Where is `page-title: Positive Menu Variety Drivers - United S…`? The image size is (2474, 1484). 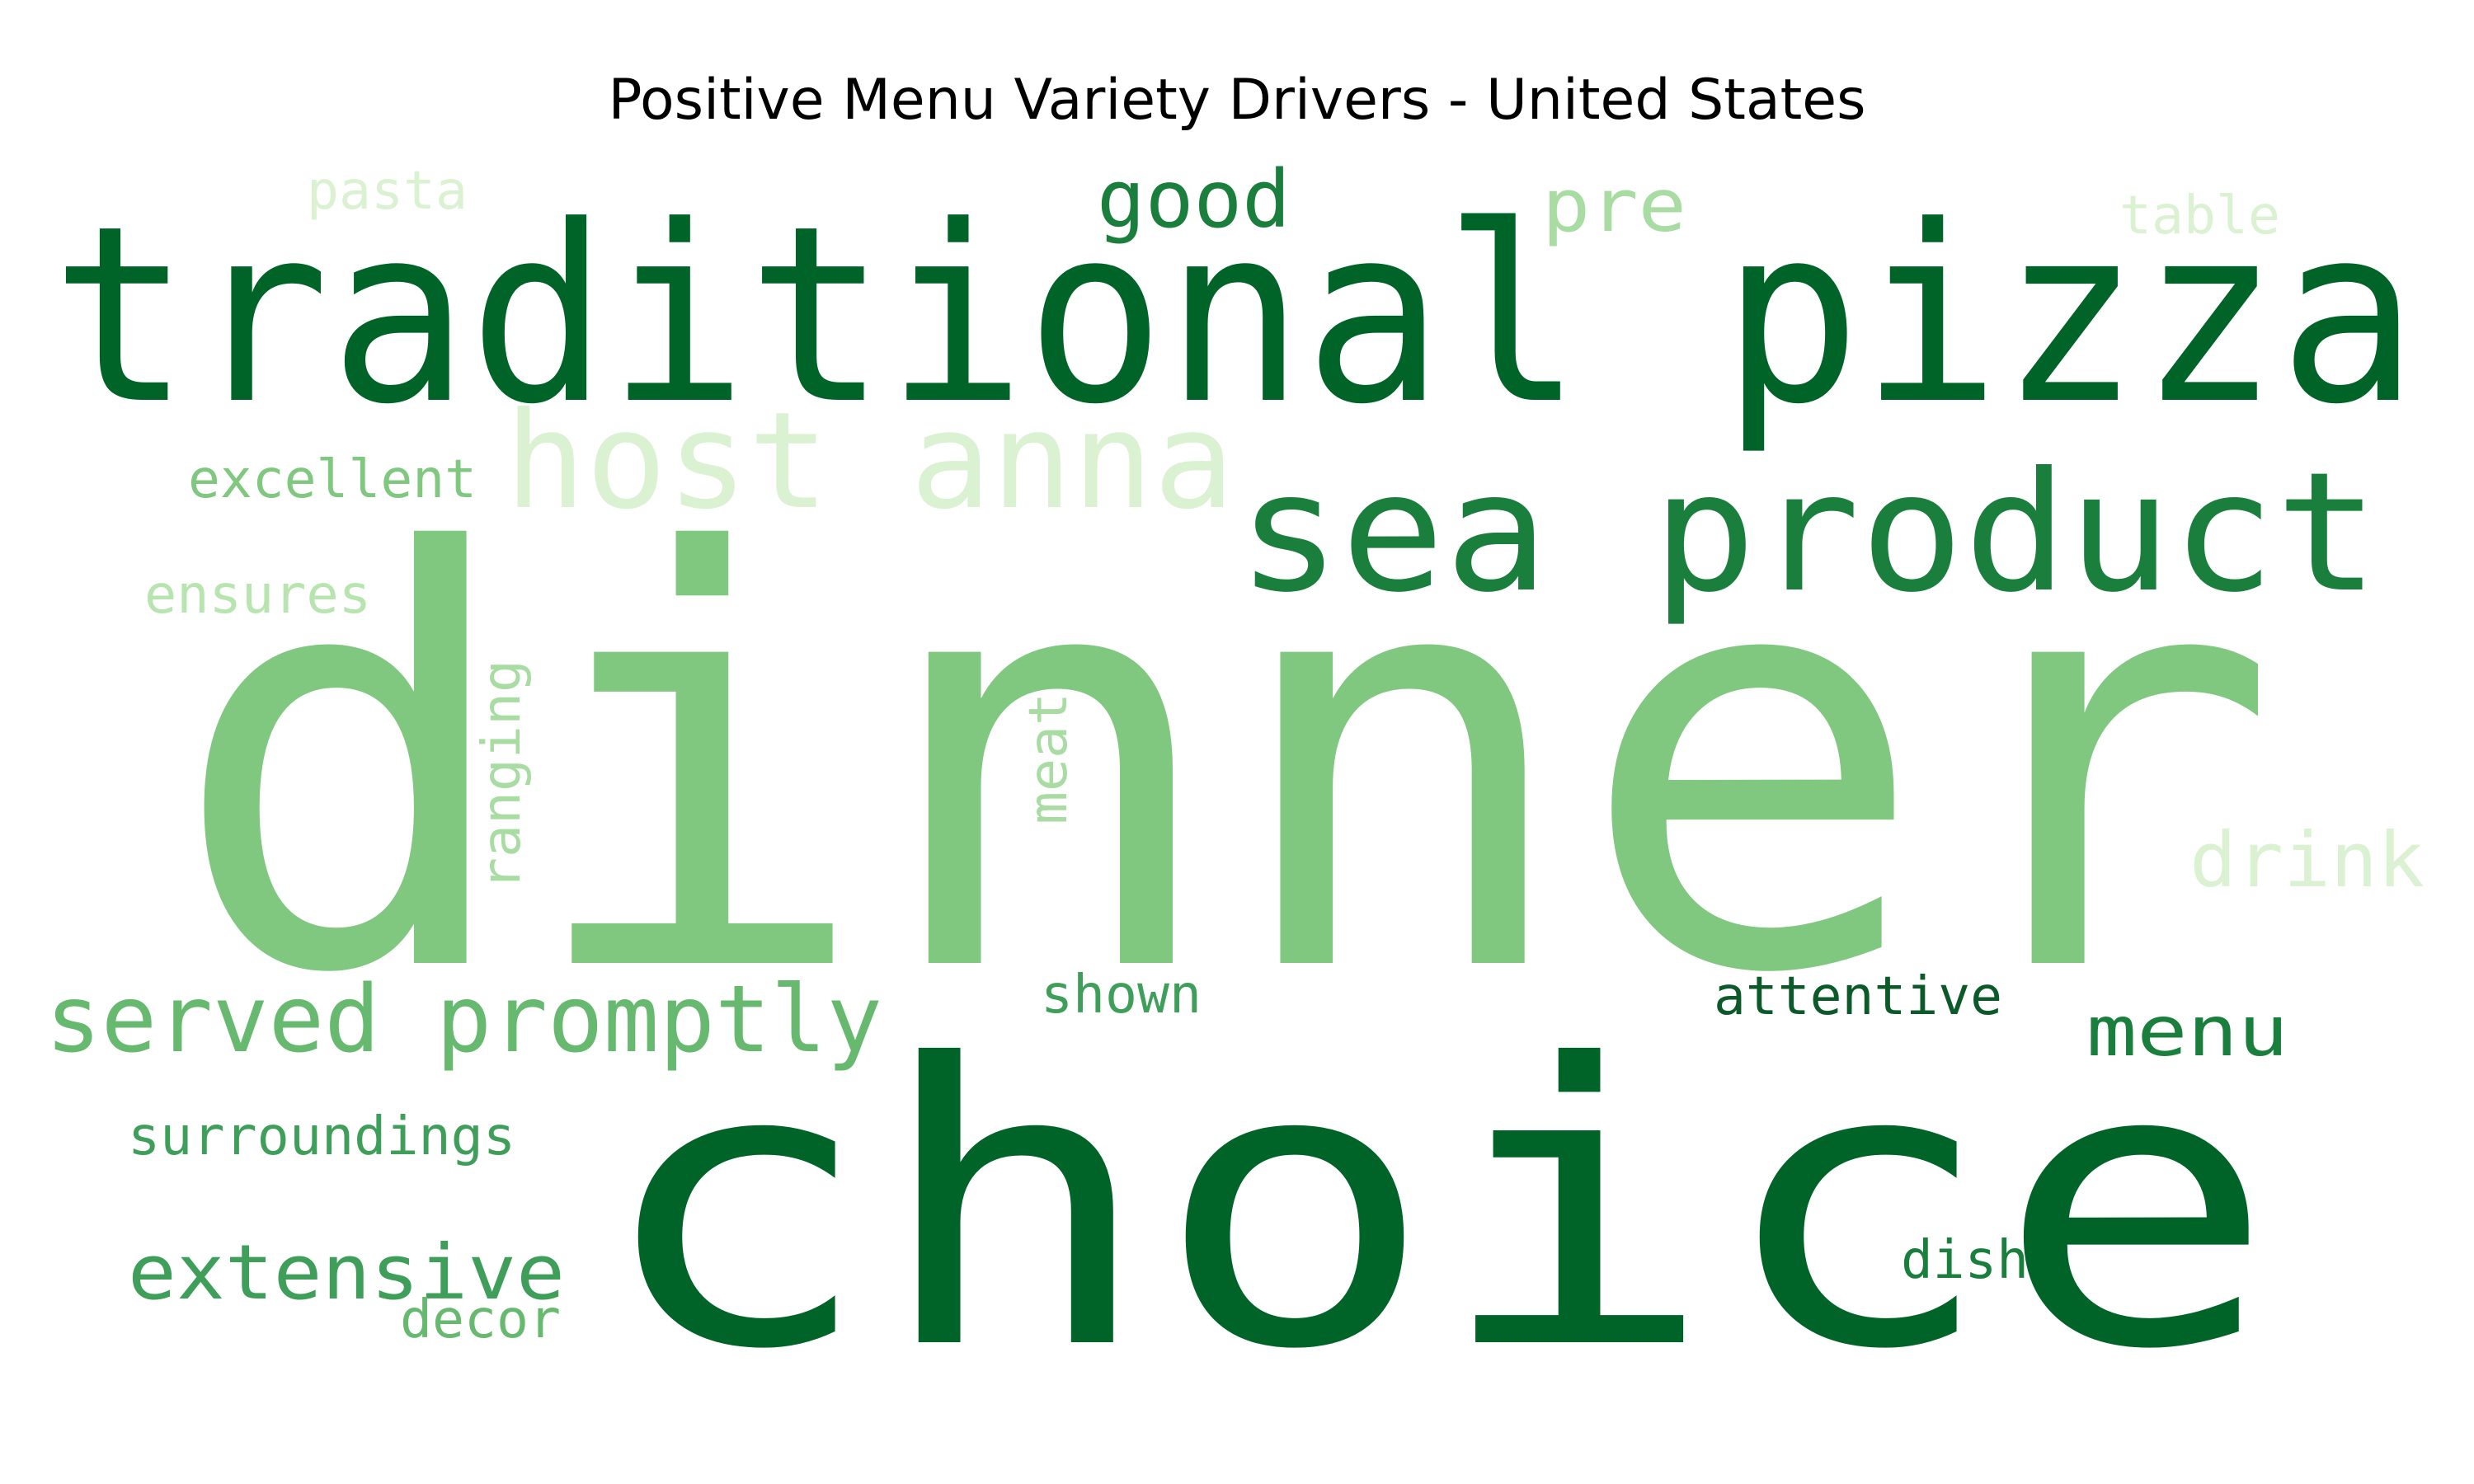
page-title: Positive Menu Variety Drivers - United S… is located at coordinates (1237, 100).